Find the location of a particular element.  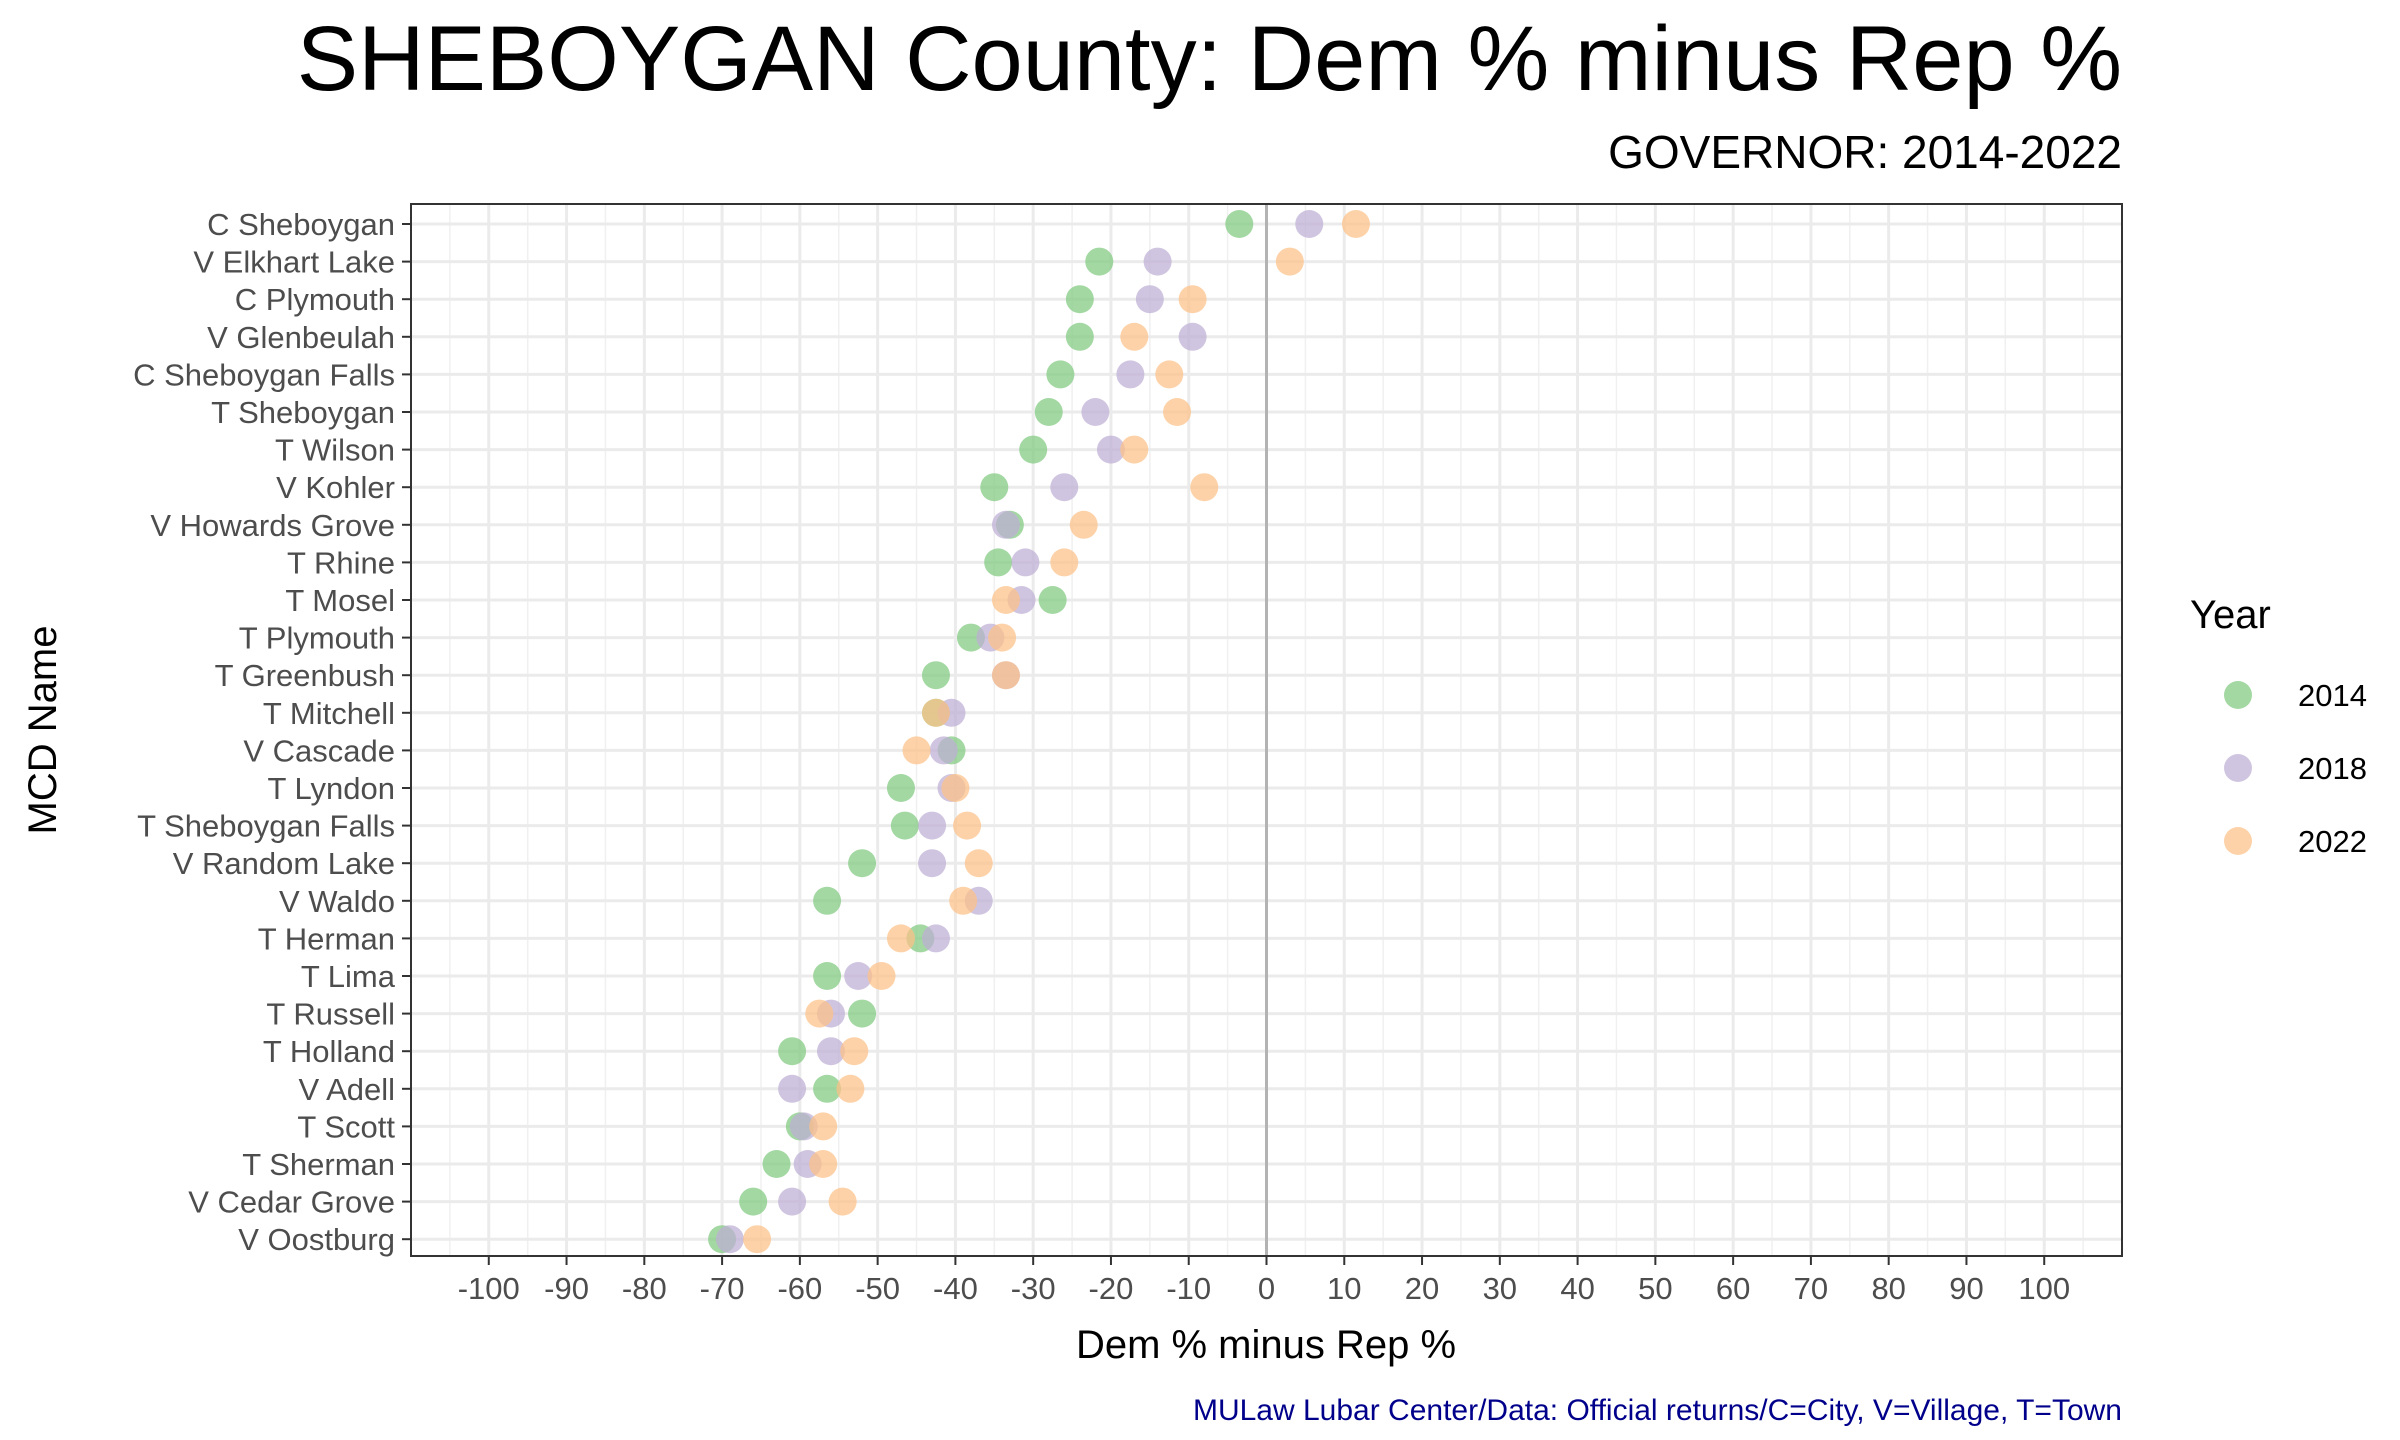

x-tick-label: -30 is located at coordinates (1033, 1288).